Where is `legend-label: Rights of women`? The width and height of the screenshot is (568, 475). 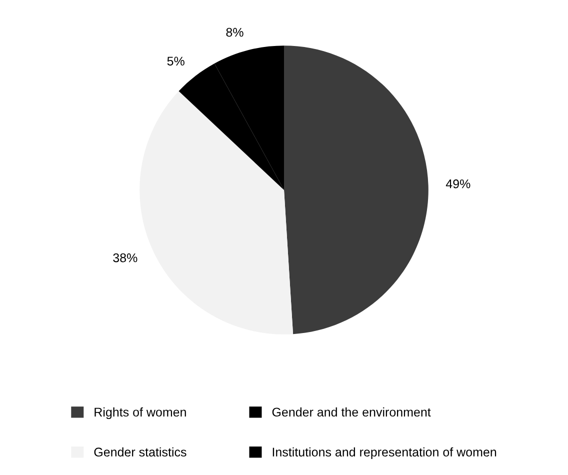
legend-label: Rights of women is located at coordinates (140, 413).